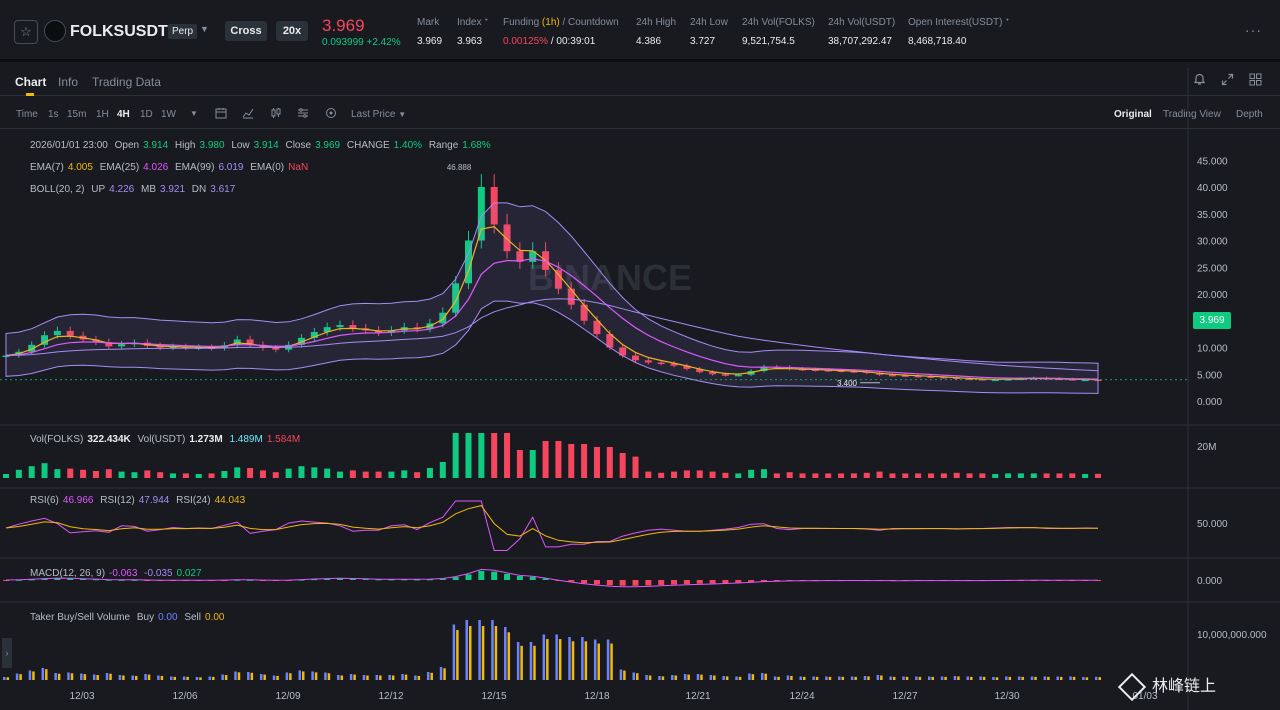  I want to click on indicator-icon, so click(248, 114).